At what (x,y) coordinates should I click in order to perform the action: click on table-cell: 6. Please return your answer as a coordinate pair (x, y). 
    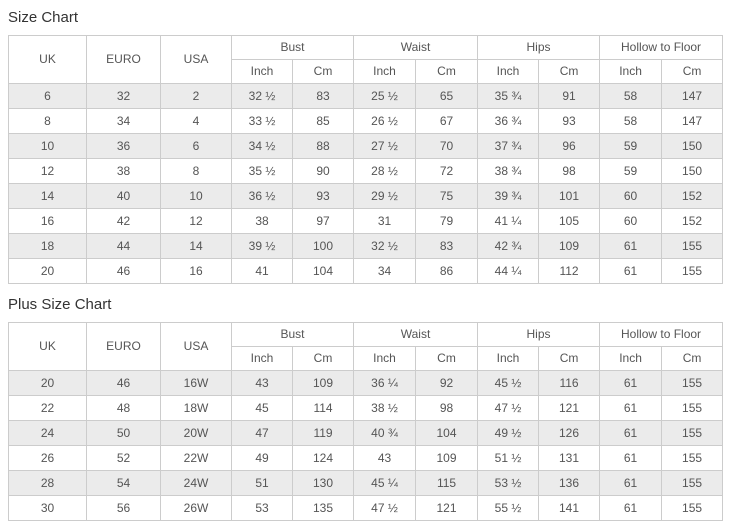
    Looking at the image, I should click on (196, 146).